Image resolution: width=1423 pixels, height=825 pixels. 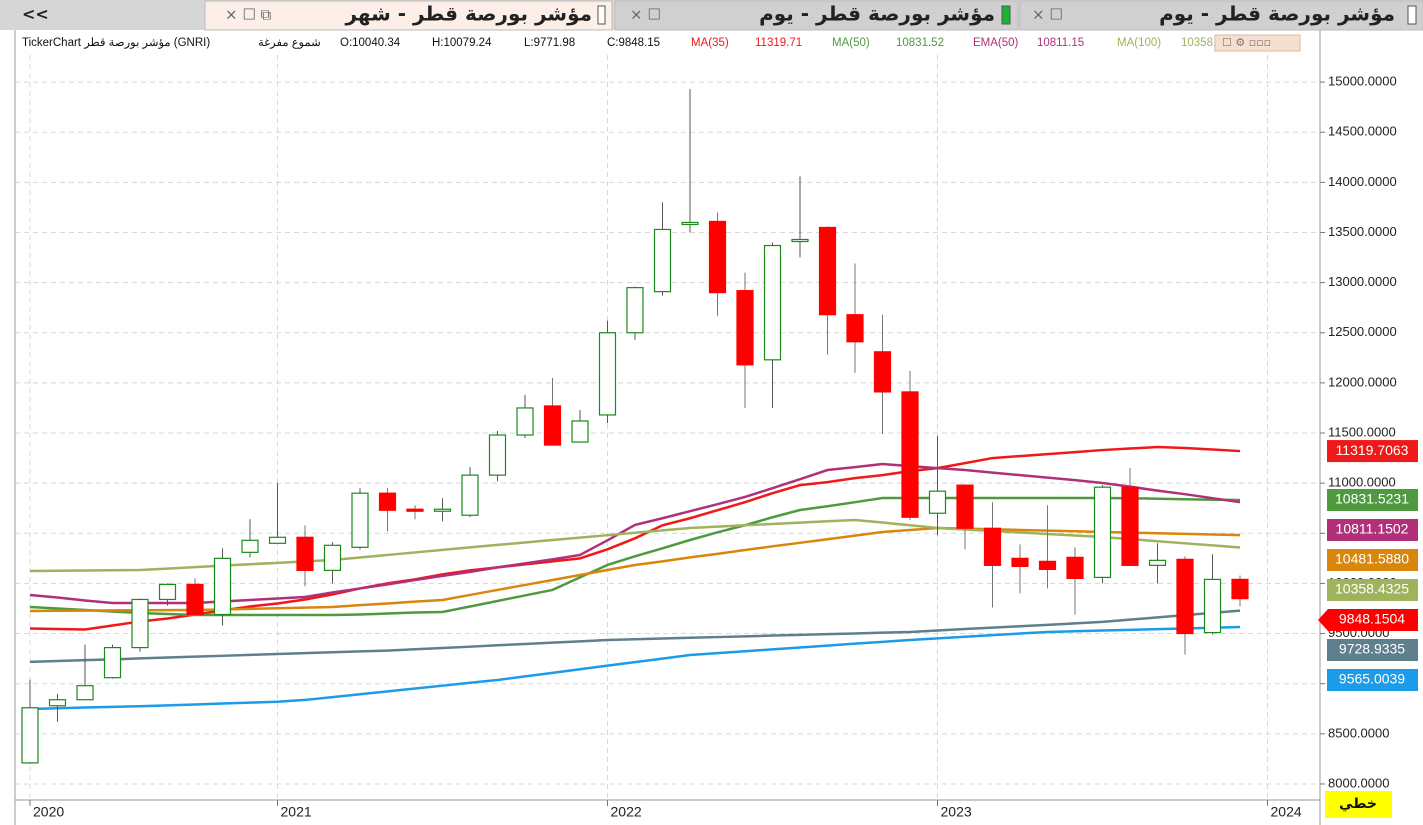 I want to click on price-label: 11319.7063, so click(x=1372, y=450).